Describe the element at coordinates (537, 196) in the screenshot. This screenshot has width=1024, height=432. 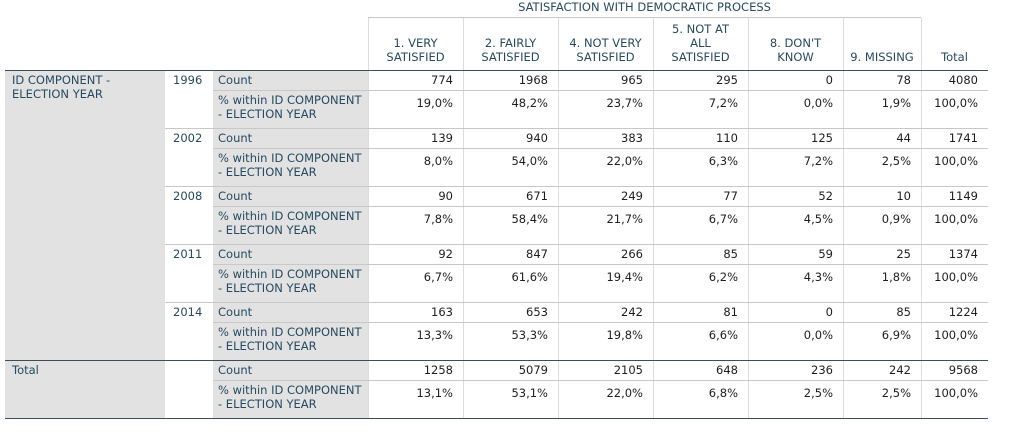
I see `count-cell: 671` at that location.